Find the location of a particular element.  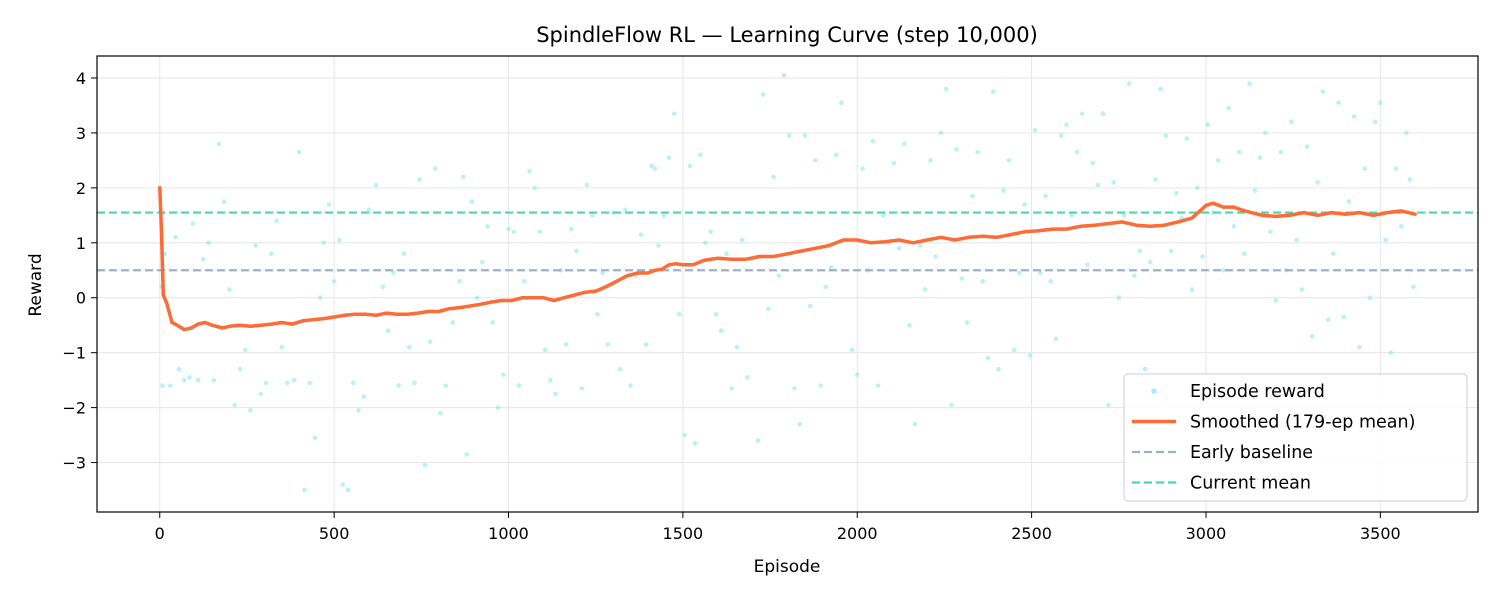

reference-lines is located at coordinates (787, 241).